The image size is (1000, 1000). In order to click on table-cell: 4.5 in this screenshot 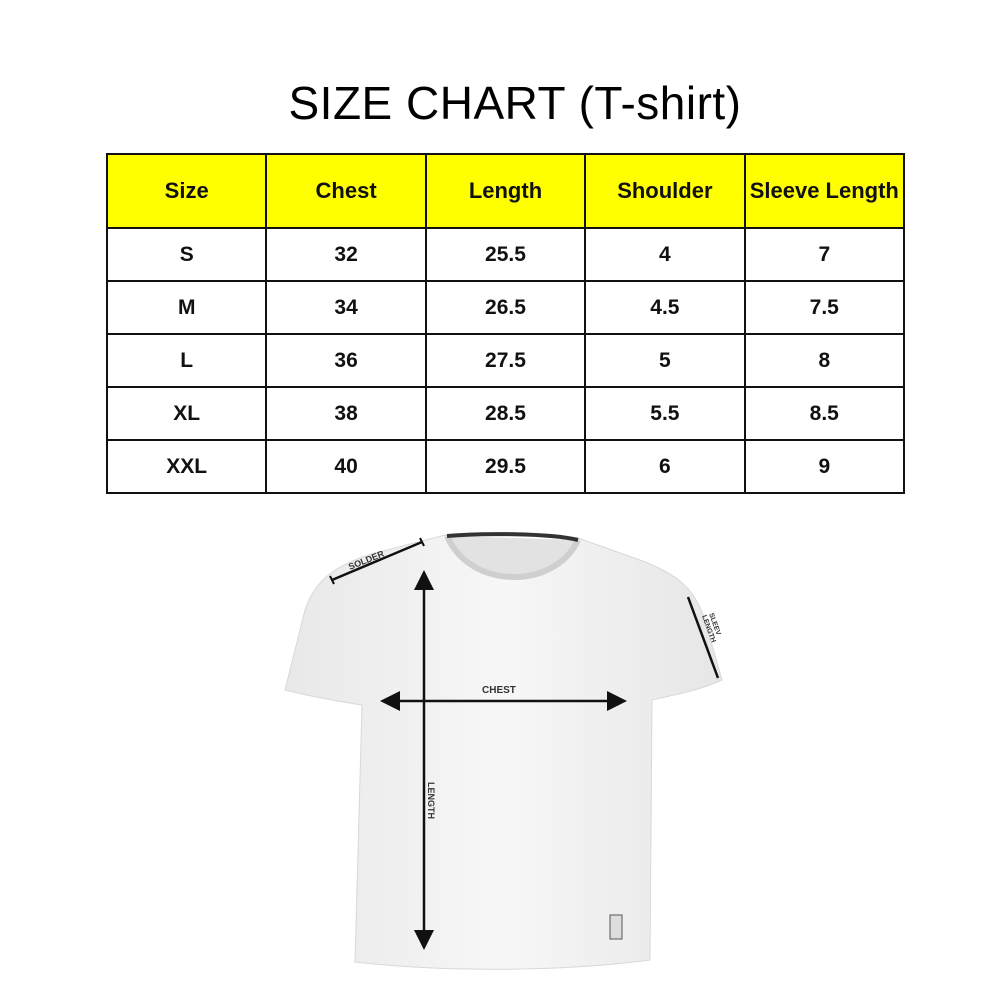, I will do `click(665, 307)`.